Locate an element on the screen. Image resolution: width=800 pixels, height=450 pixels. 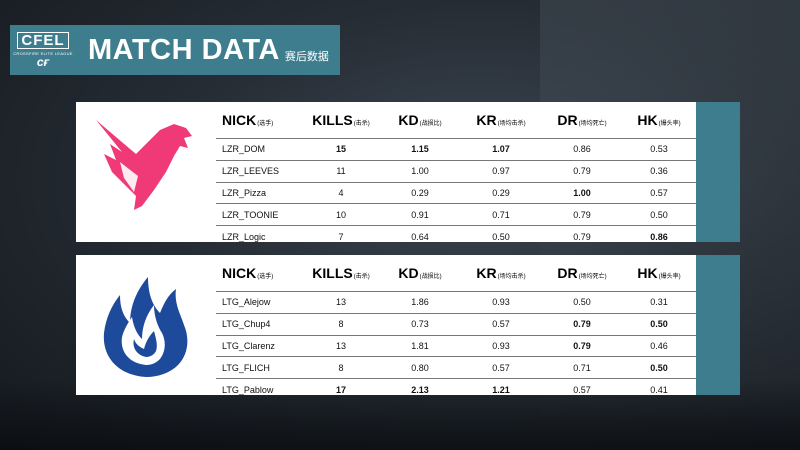
table-row: LZR_DOM 15 1.15 1.07 0.86 0.53 is located at coordinates (456, 149).